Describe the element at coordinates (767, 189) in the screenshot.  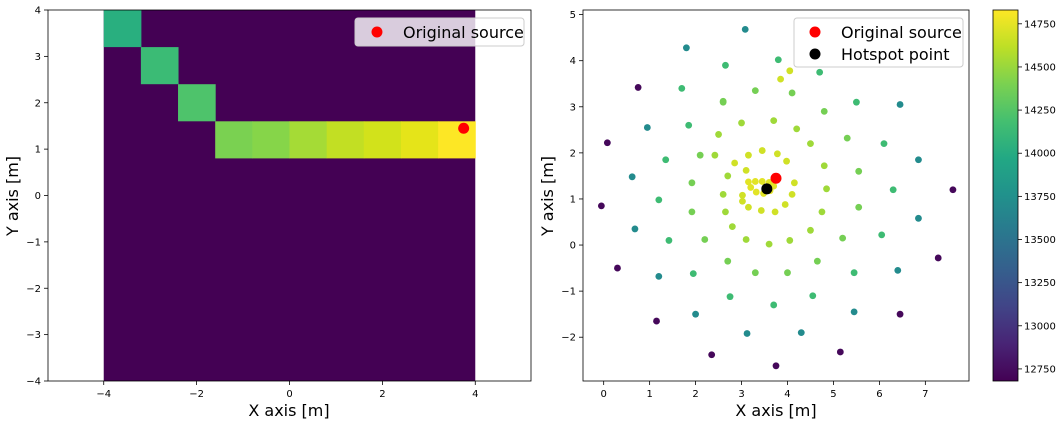
I see `hotspot-point-marker` at that location.